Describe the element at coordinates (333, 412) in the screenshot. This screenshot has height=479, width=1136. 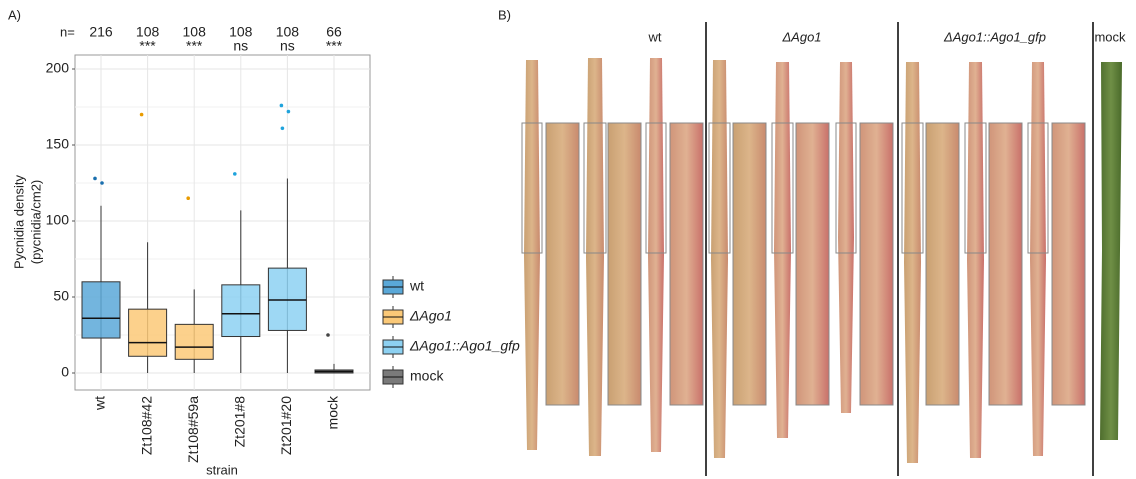
I see `x-tick-label: mock` at that location.